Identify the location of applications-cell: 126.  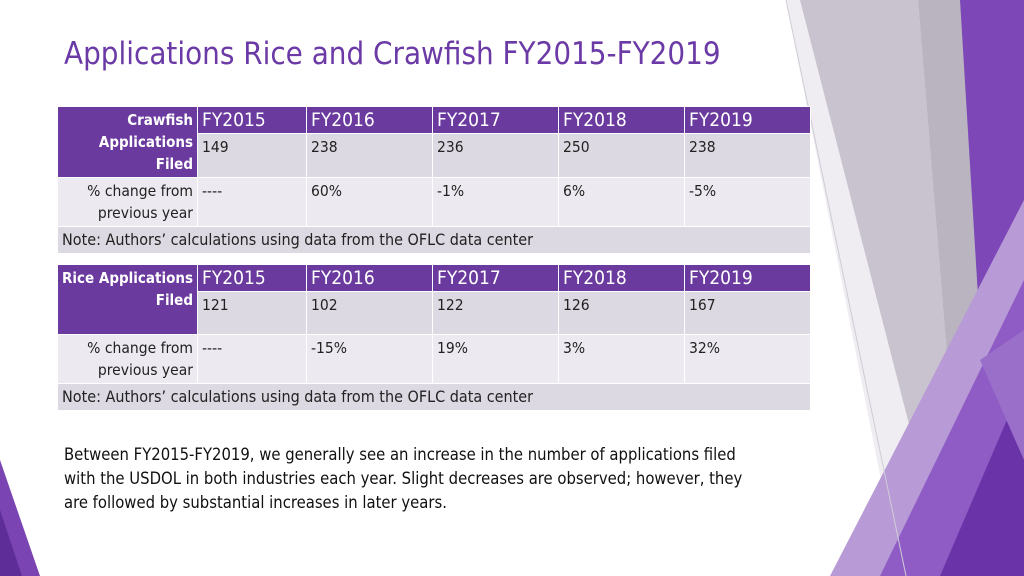
(621, 313).